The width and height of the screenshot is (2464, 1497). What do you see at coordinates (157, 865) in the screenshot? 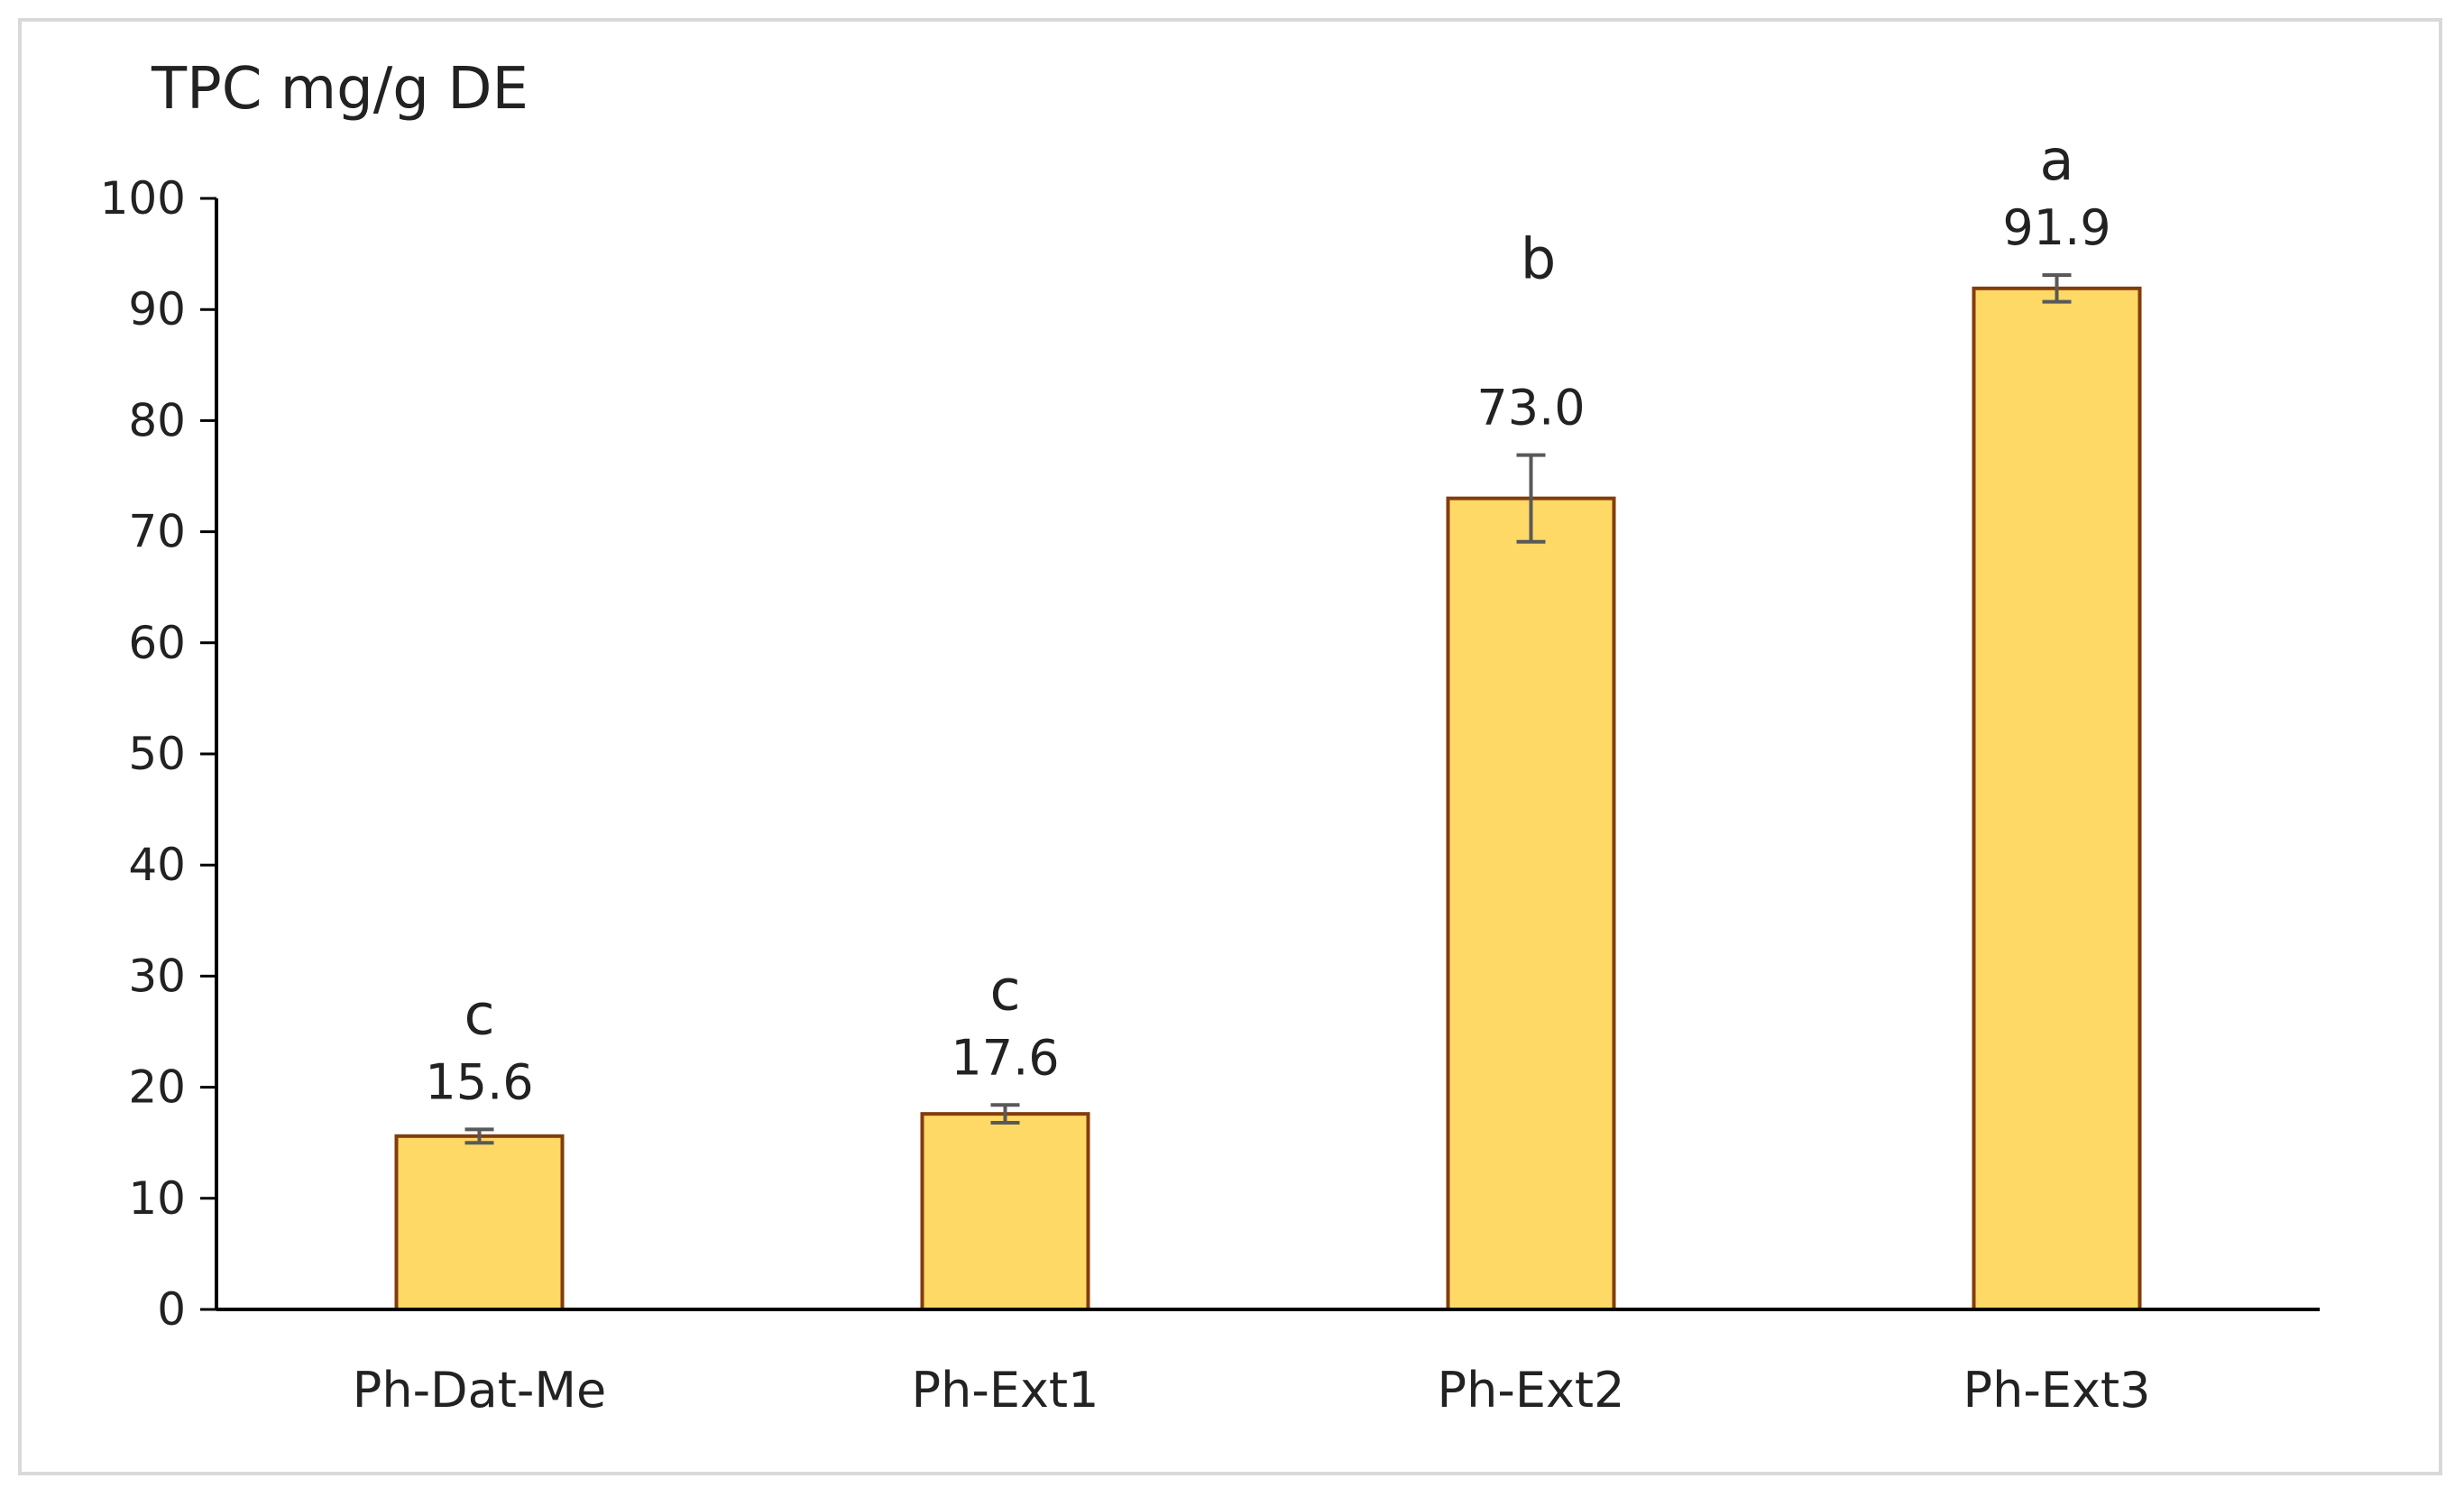
I see `y-tick-label: 40` at bounding box center [157, 865].